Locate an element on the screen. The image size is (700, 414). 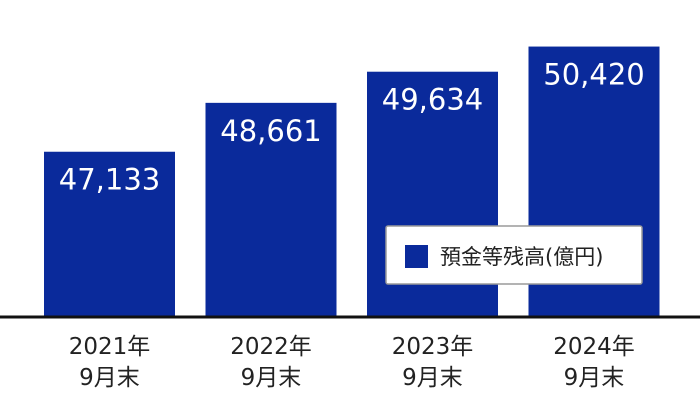
category-label-3-year: 2023年 is located at coordinates (433, 347).